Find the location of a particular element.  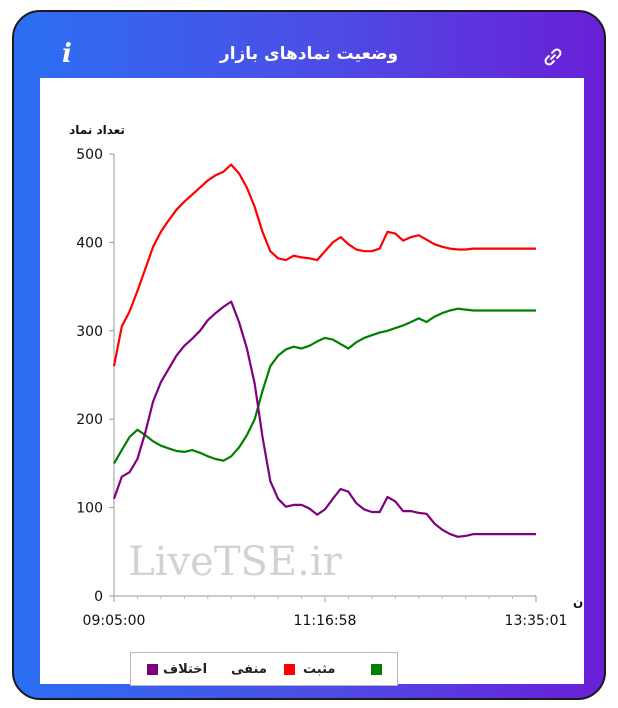

x-axis-label: زمان is located at coordinates (578, 602).